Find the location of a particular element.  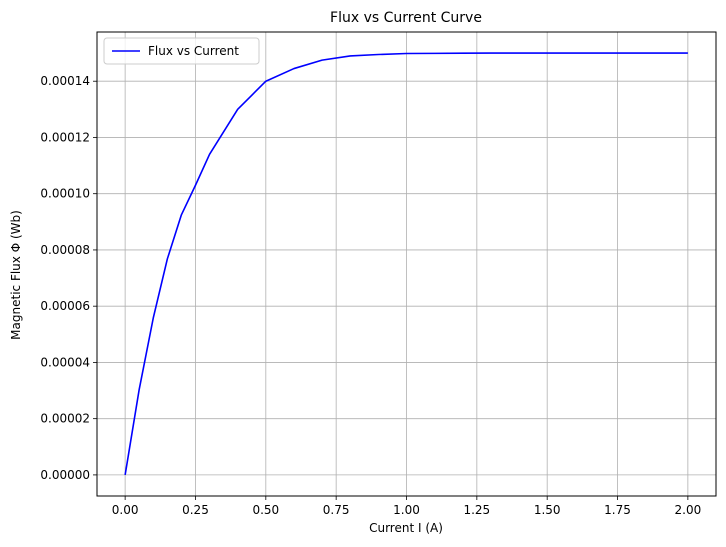

y-tick-label: 0.00012 is located at coordinates (65, 137).